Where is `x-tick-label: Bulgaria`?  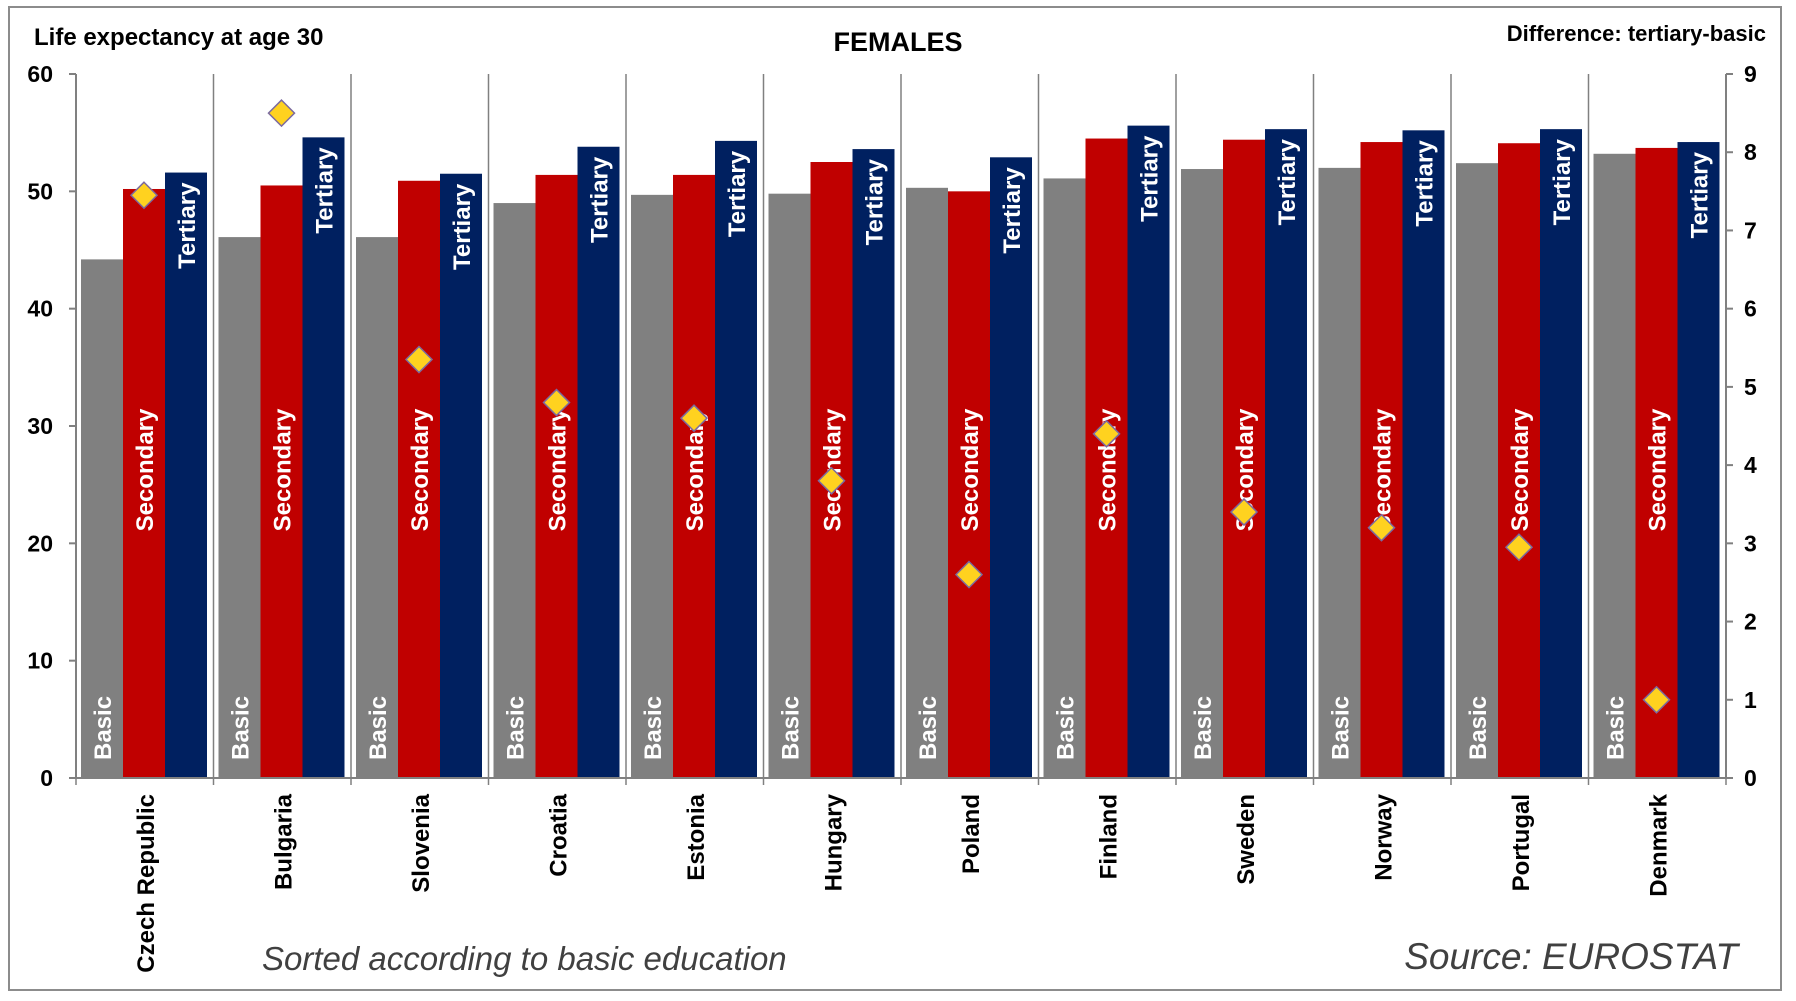 x-tick-label: Bulgaria is located at coordinates (283, 841).